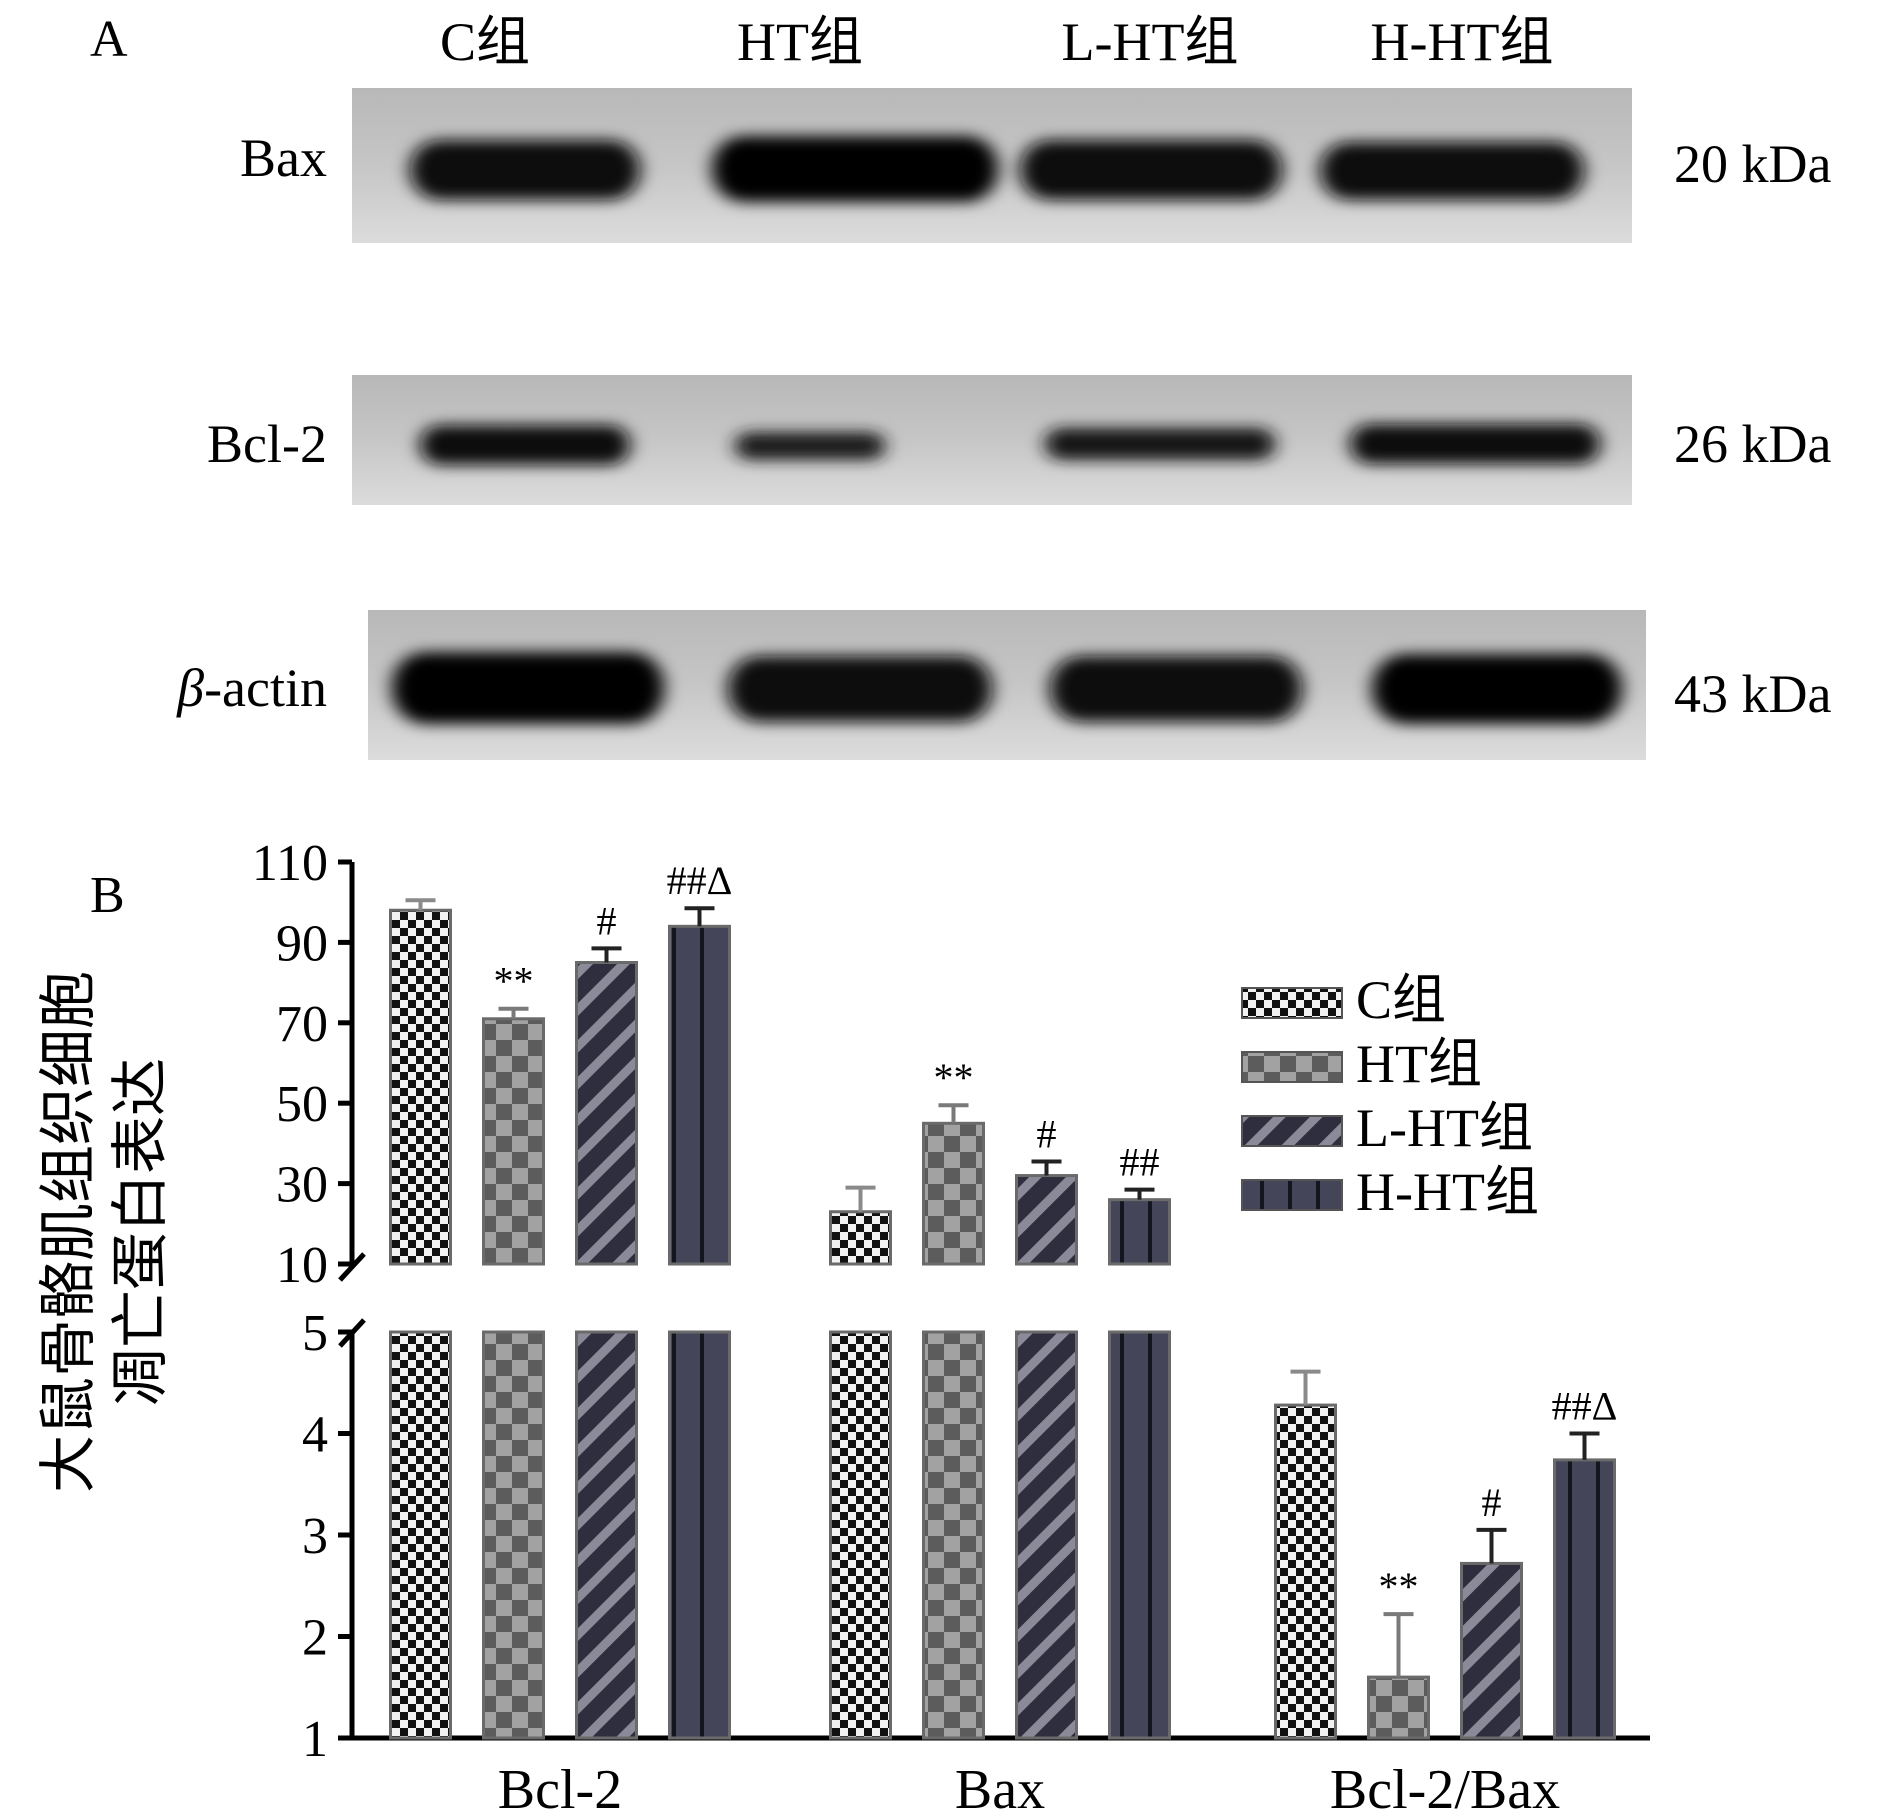 Image resolution: width=1890 pixels, height=1820 pixels. I want to click on significance-mark-1-3: ##, so click(1140, 1162).